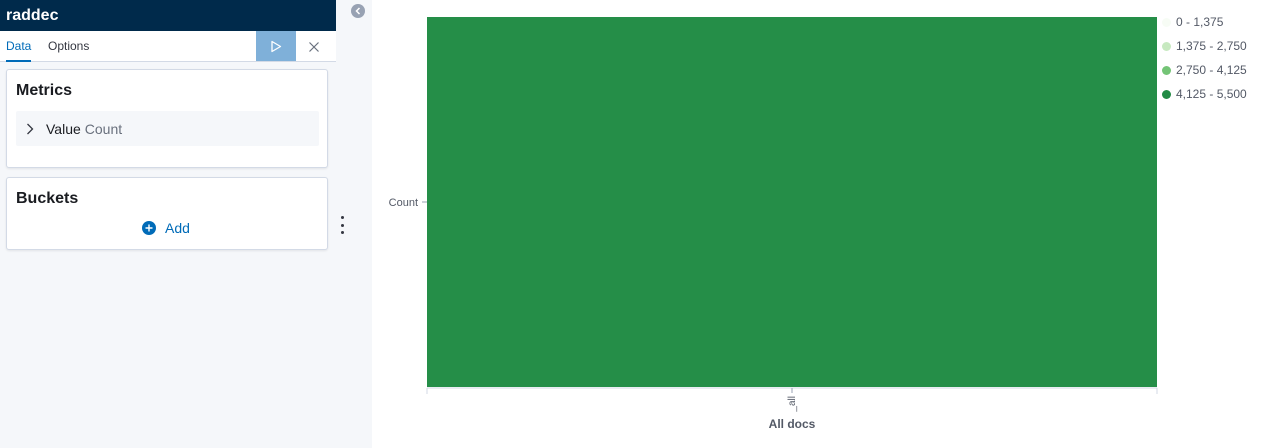 The width and height of the screenshot is (1263, 448). Describe the element at coordinates (1211, 70) in the screenshot. I see `legend-label: 2,750 - 4,125` at that location.